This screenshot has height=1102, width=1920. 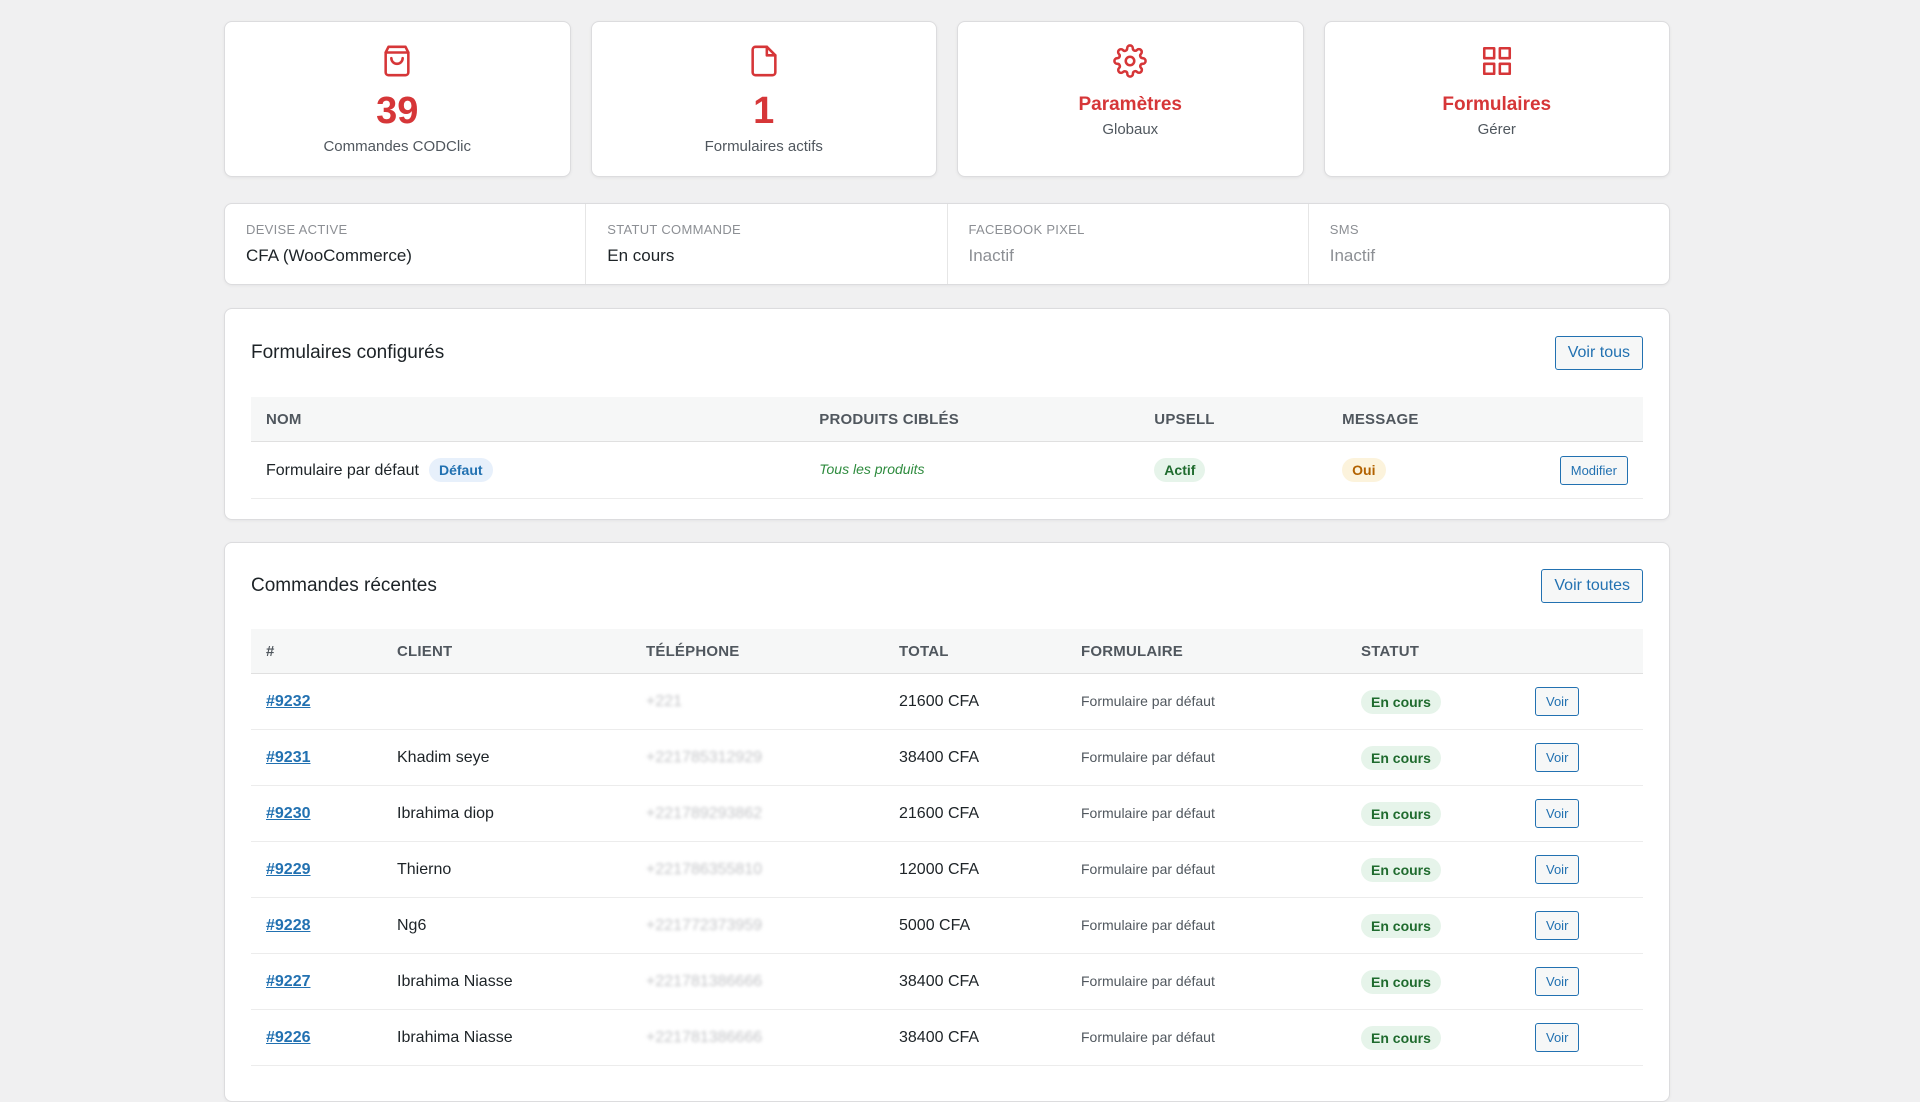 I want to click on forms-panel-title: Formulaires configurés, so click(x=348, y=352).